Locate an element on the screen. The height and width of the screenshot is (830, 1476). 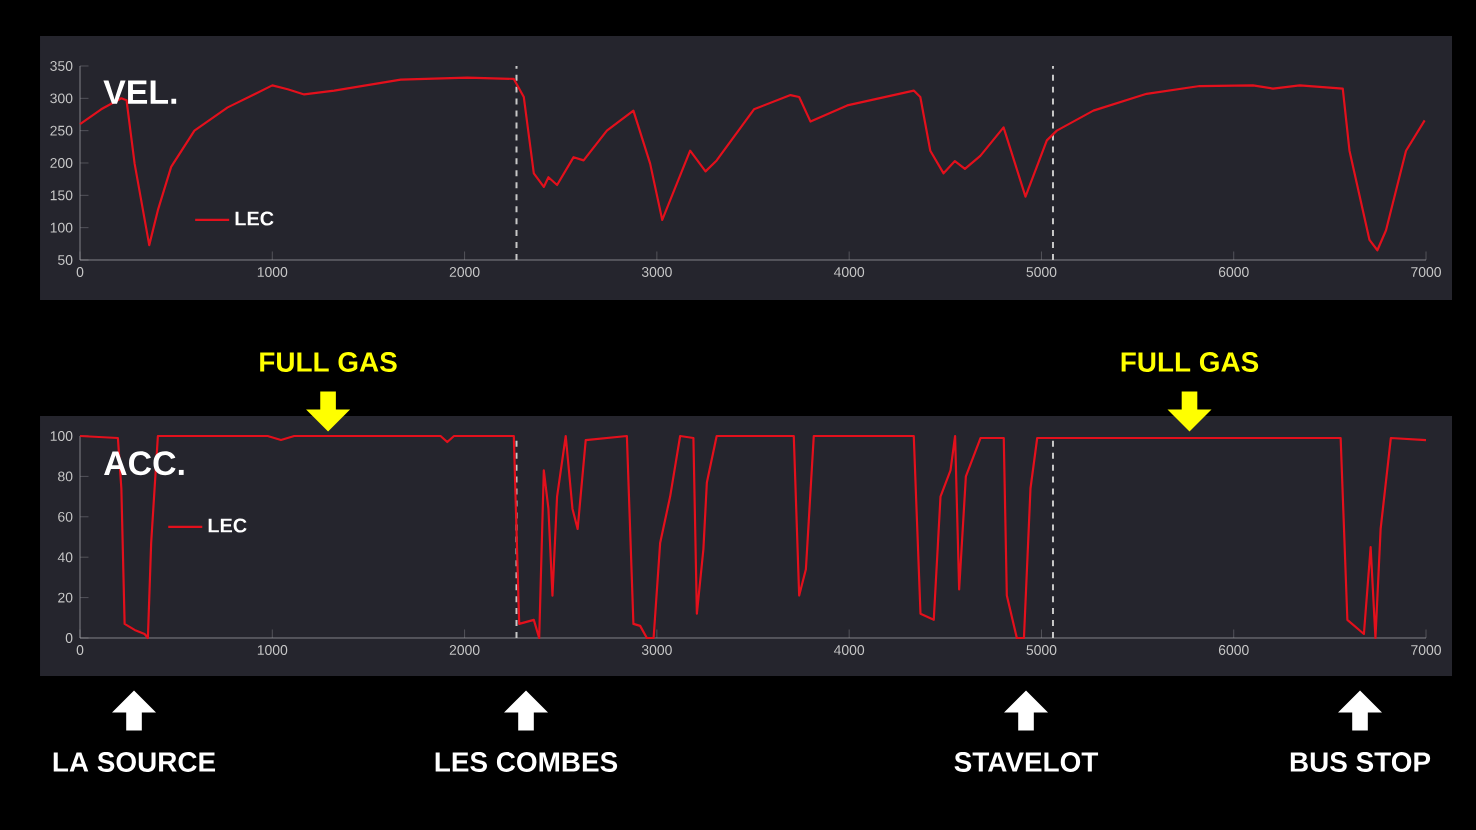
text: LES COMBES is located at coordinates (526, 762).